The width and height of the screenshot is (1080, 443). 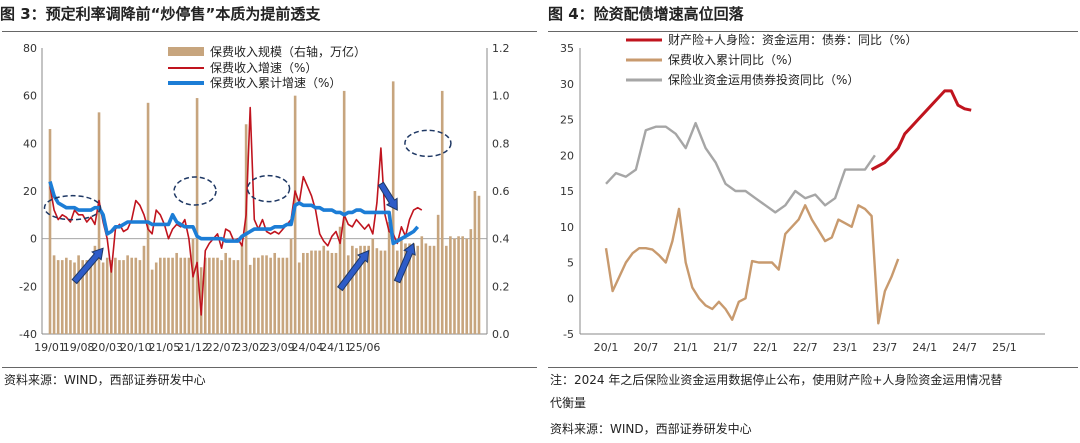 What do you see at coordinates (160, 14) in the screenshot?
I see `left-figure-title: 图 3：预定利率调降前“炒停售”本质为提前透支` at bounding box center [160, 14].